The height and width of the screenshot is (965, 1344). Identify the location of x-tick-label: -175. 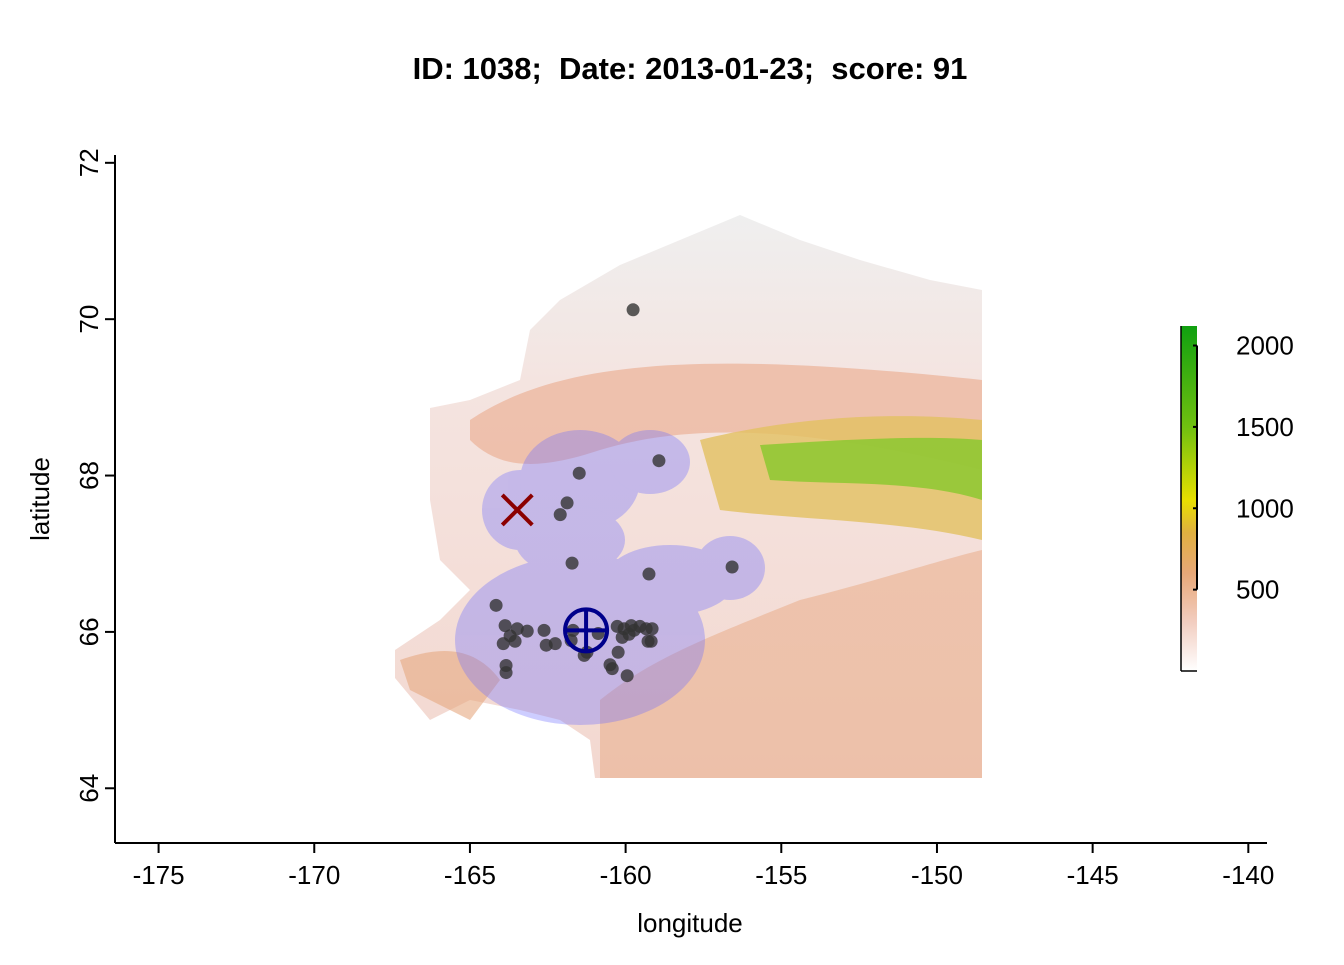
(159, 875).